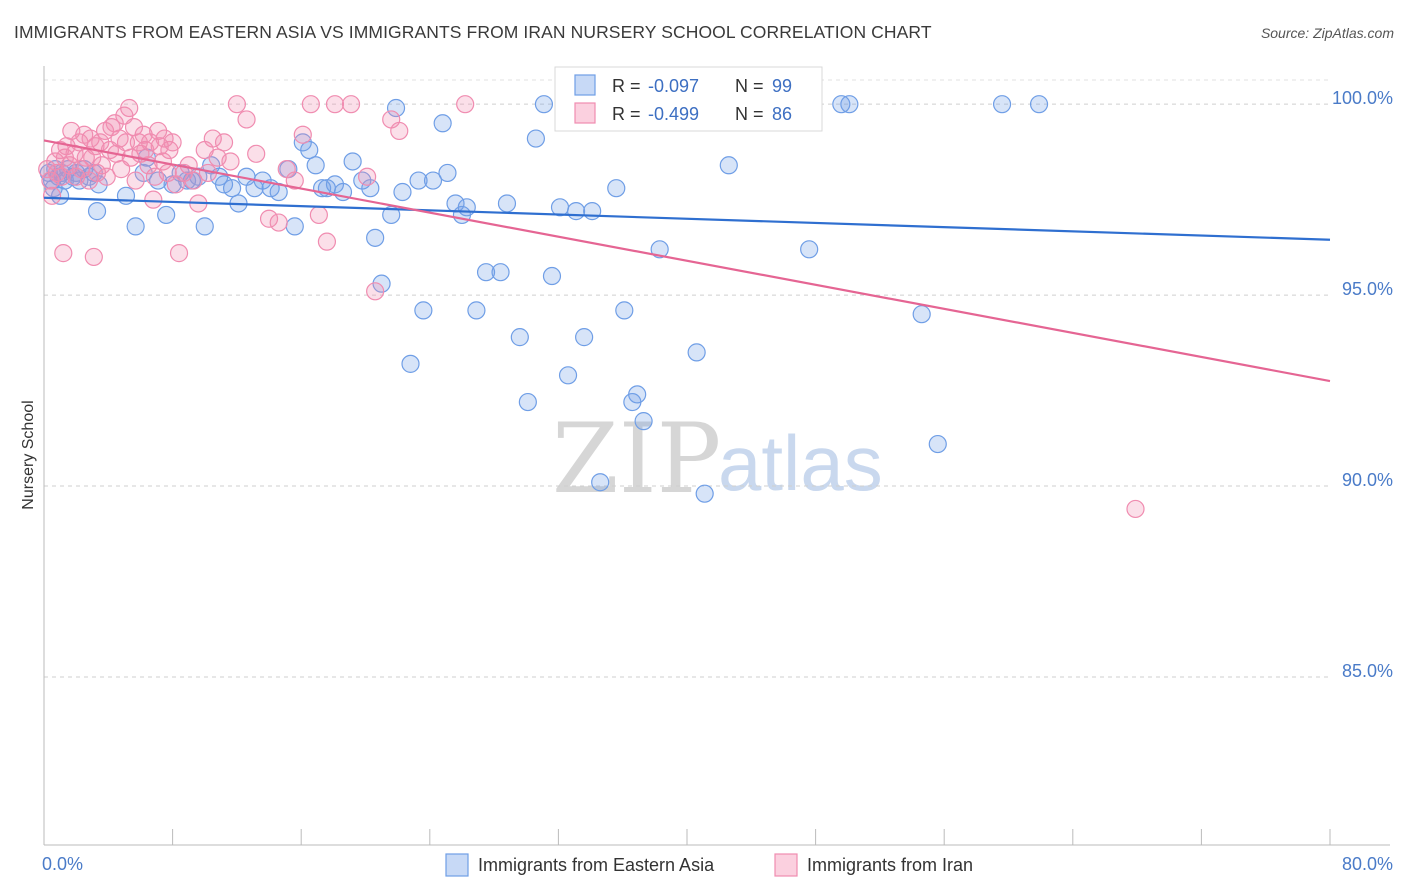 This screenshot has height=892, width=1406. Describe the element at coordinates (1327, 33) in the screenshot. I see `source-credit: Source: ZipAtlas.com` at that location.